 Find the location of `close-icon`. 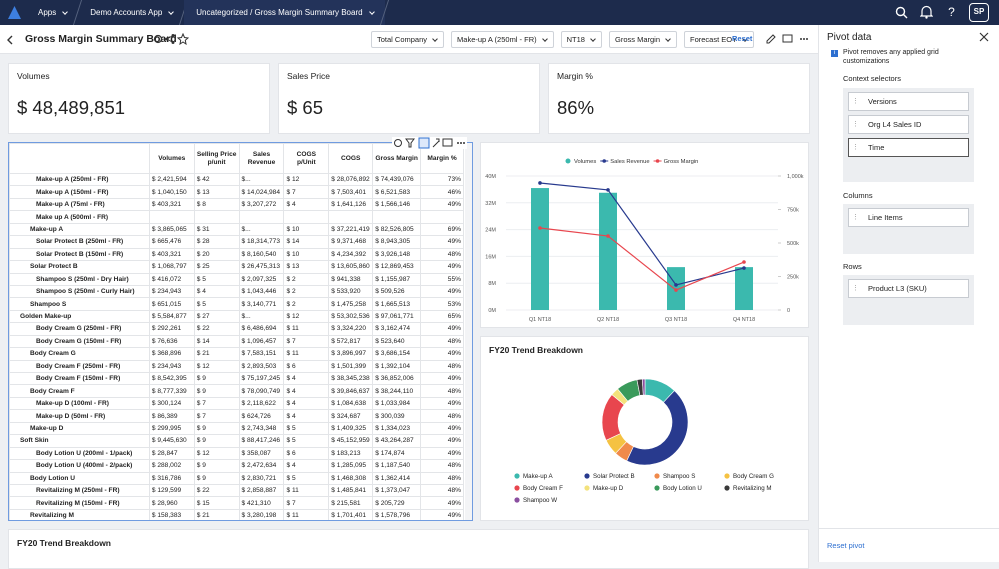

close-icon is located at coordinates (984, 37).